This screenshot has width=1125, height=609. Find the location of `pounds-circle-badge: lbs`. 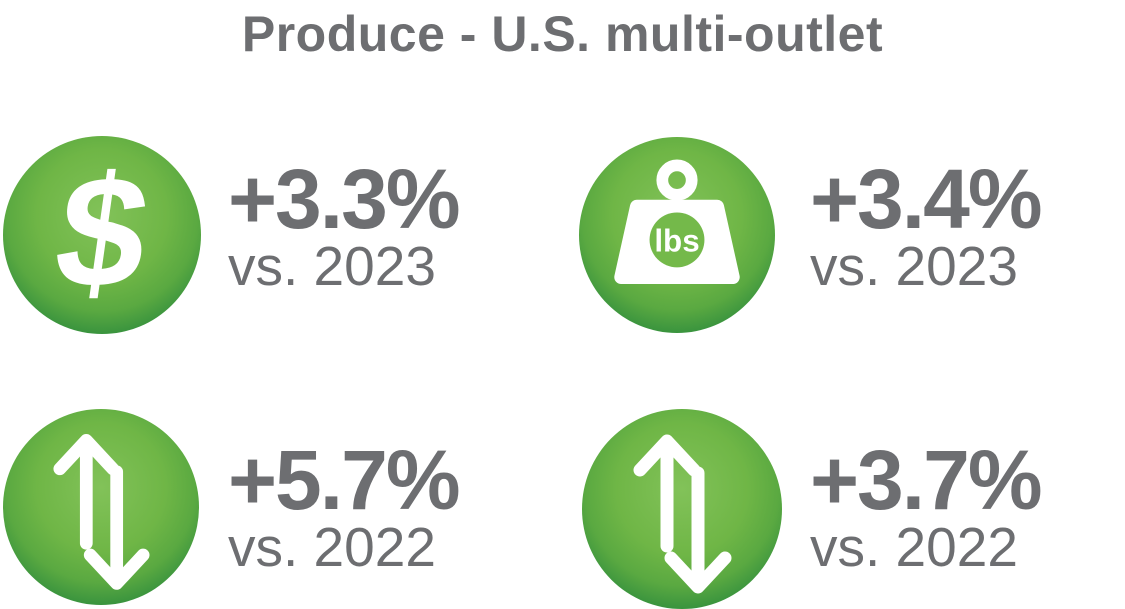

pounds-circle-badge: lbs is located at coordinates (677, 235).